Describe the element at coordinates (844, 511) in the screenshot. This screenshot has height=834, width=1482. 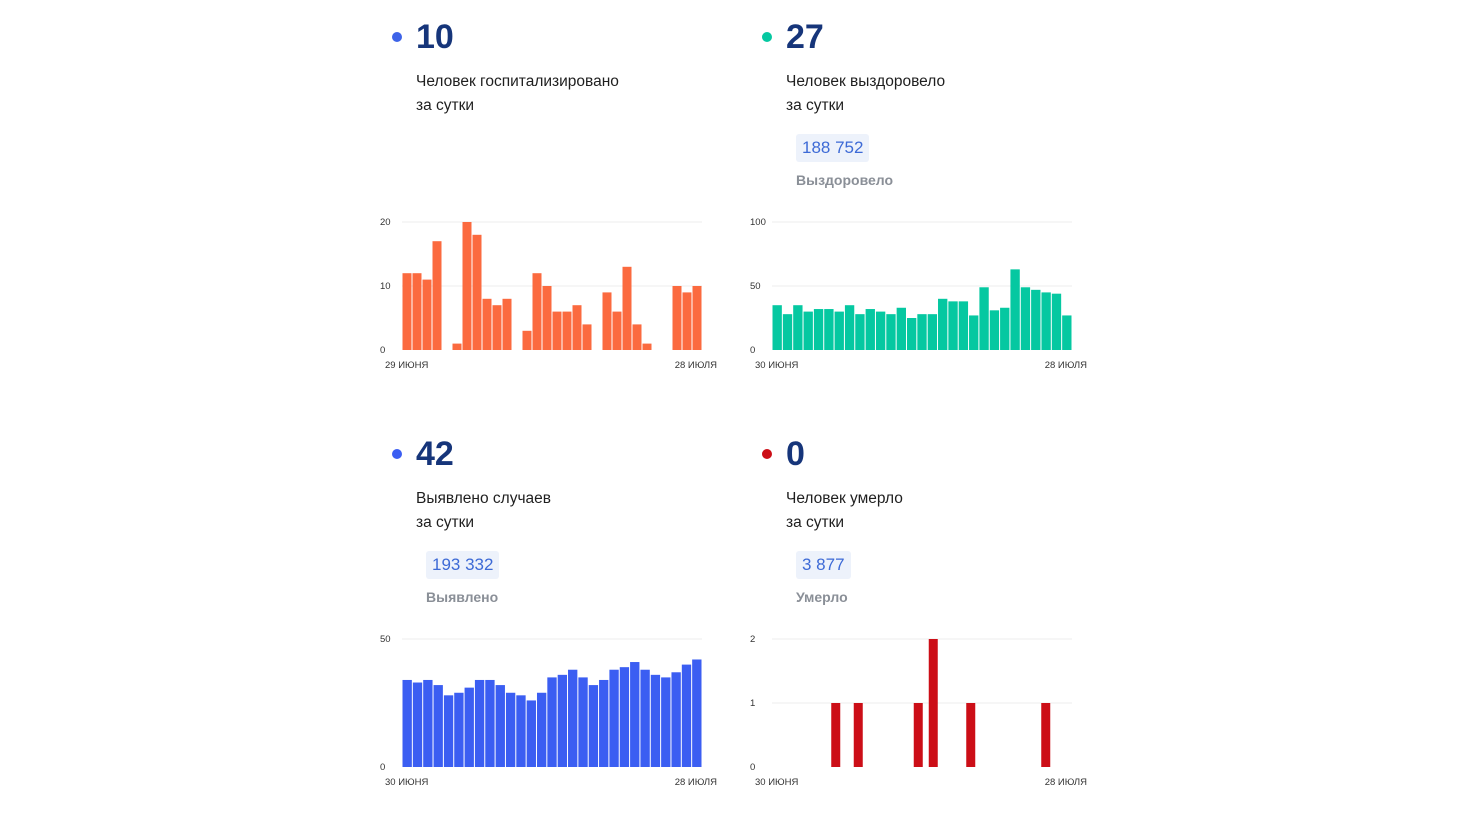
I see `description: Человек умерло за сутки` at that location.